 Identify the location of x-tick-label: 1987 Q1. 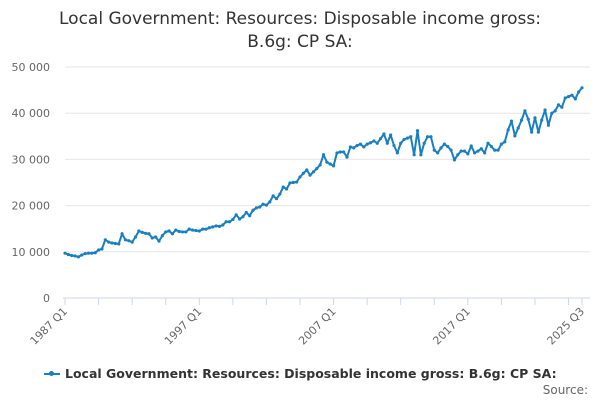
(49, 326).